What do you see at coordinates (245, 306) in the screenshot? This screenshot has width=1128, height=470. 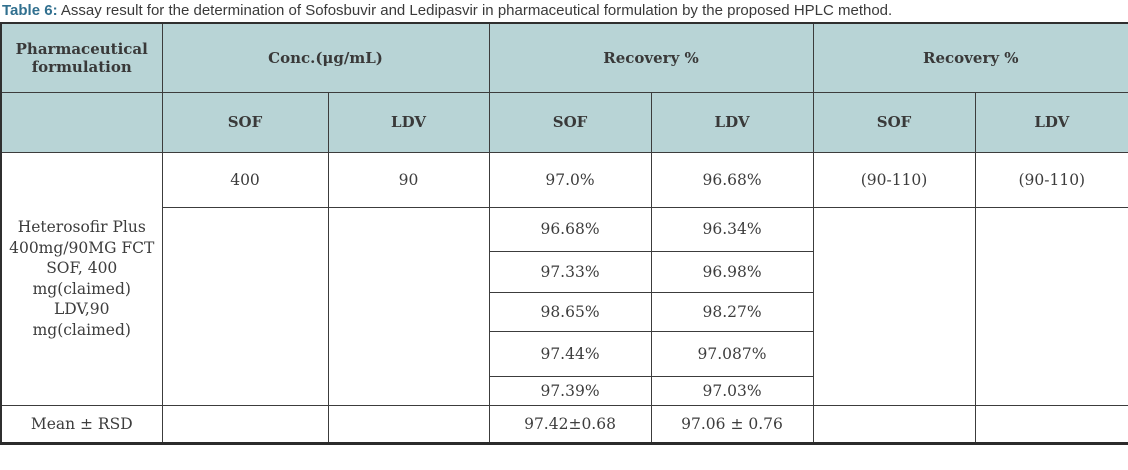 I see `empty-cell-conc-sof` at bounding box center [245, 306].